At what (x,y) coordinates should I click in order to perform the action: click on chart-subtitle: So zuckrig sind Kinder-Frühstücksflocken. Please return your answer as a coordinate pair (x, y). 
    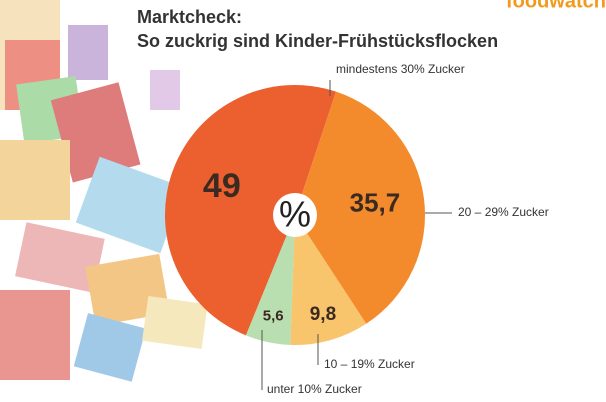
    Looking at the image, I should click on (317, 41).